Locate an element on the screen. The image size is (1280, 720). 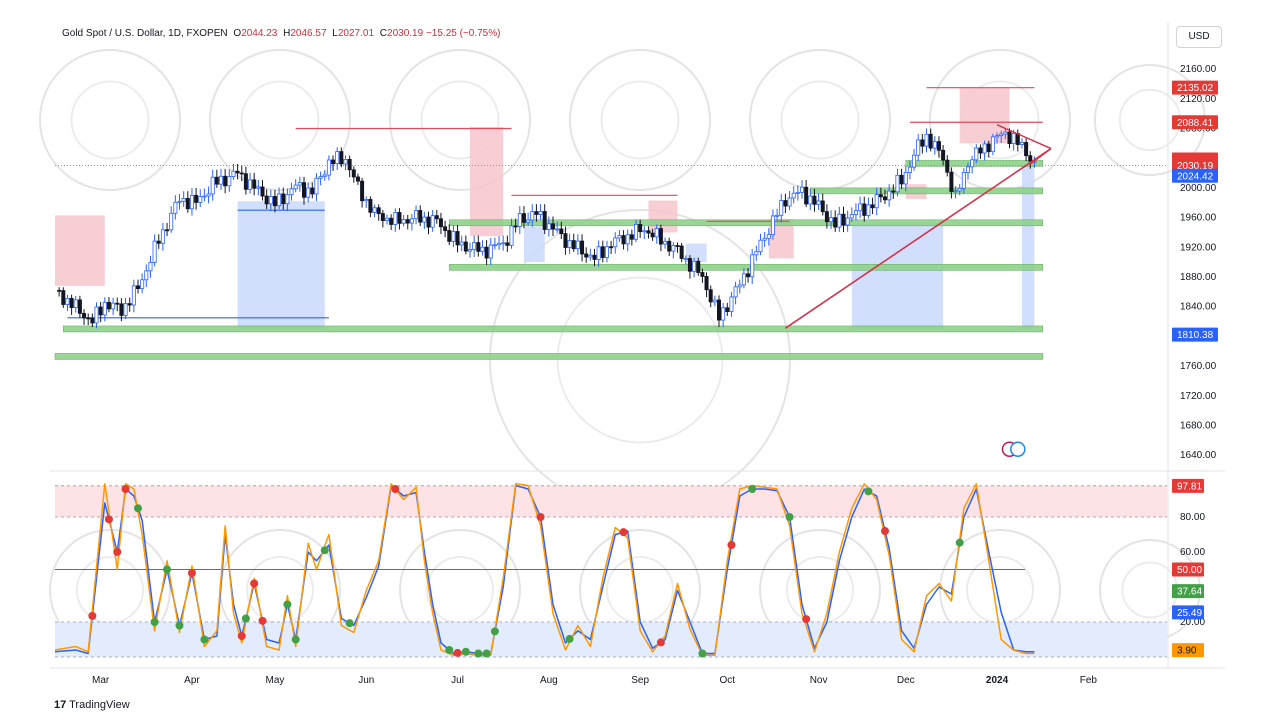
time-axis: Mar Apr May Jun Jul Aug Sep Oct Nov Dec 2024 Feb is located at coordinates (594, 680).